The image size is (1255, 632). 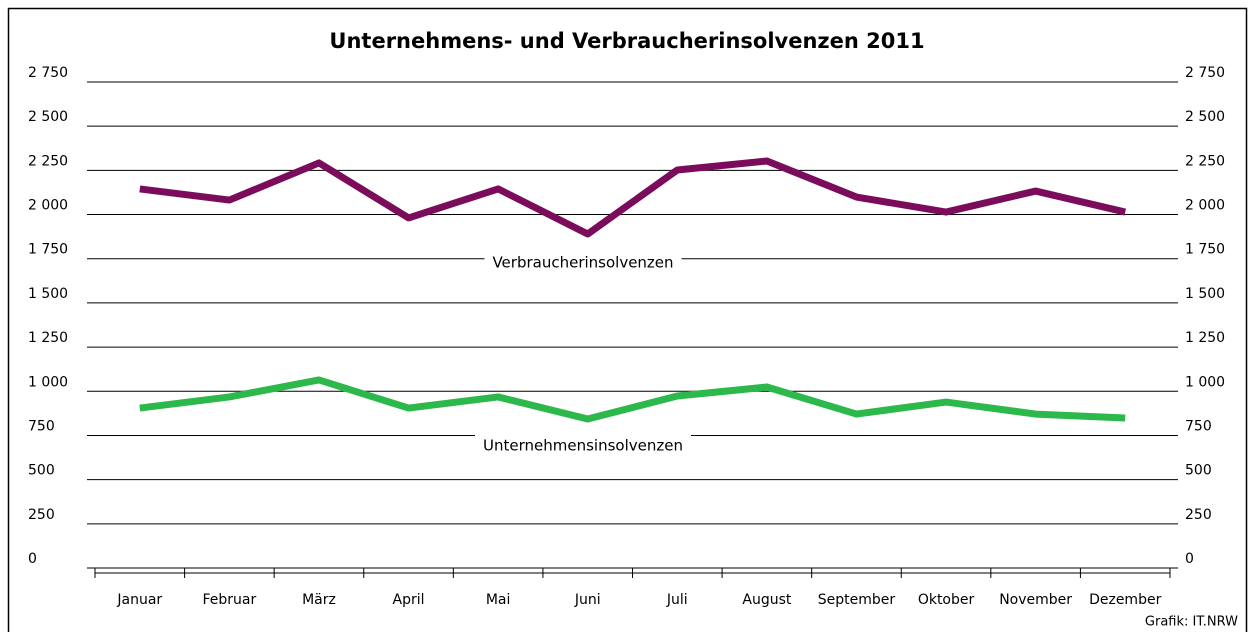 I want to click on y-tick-label: 250, so click(x=41, y=515).